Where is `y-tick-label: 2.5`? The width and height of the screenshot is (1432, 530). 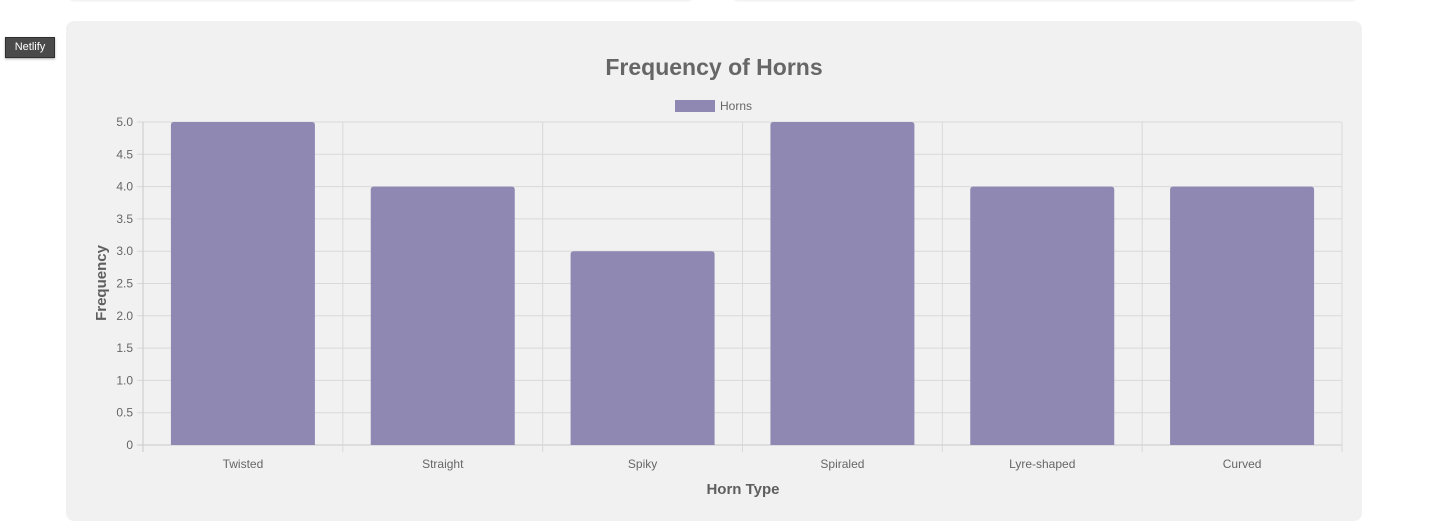 y-tick-label: 2.5 is located at coordinates (124, 284).